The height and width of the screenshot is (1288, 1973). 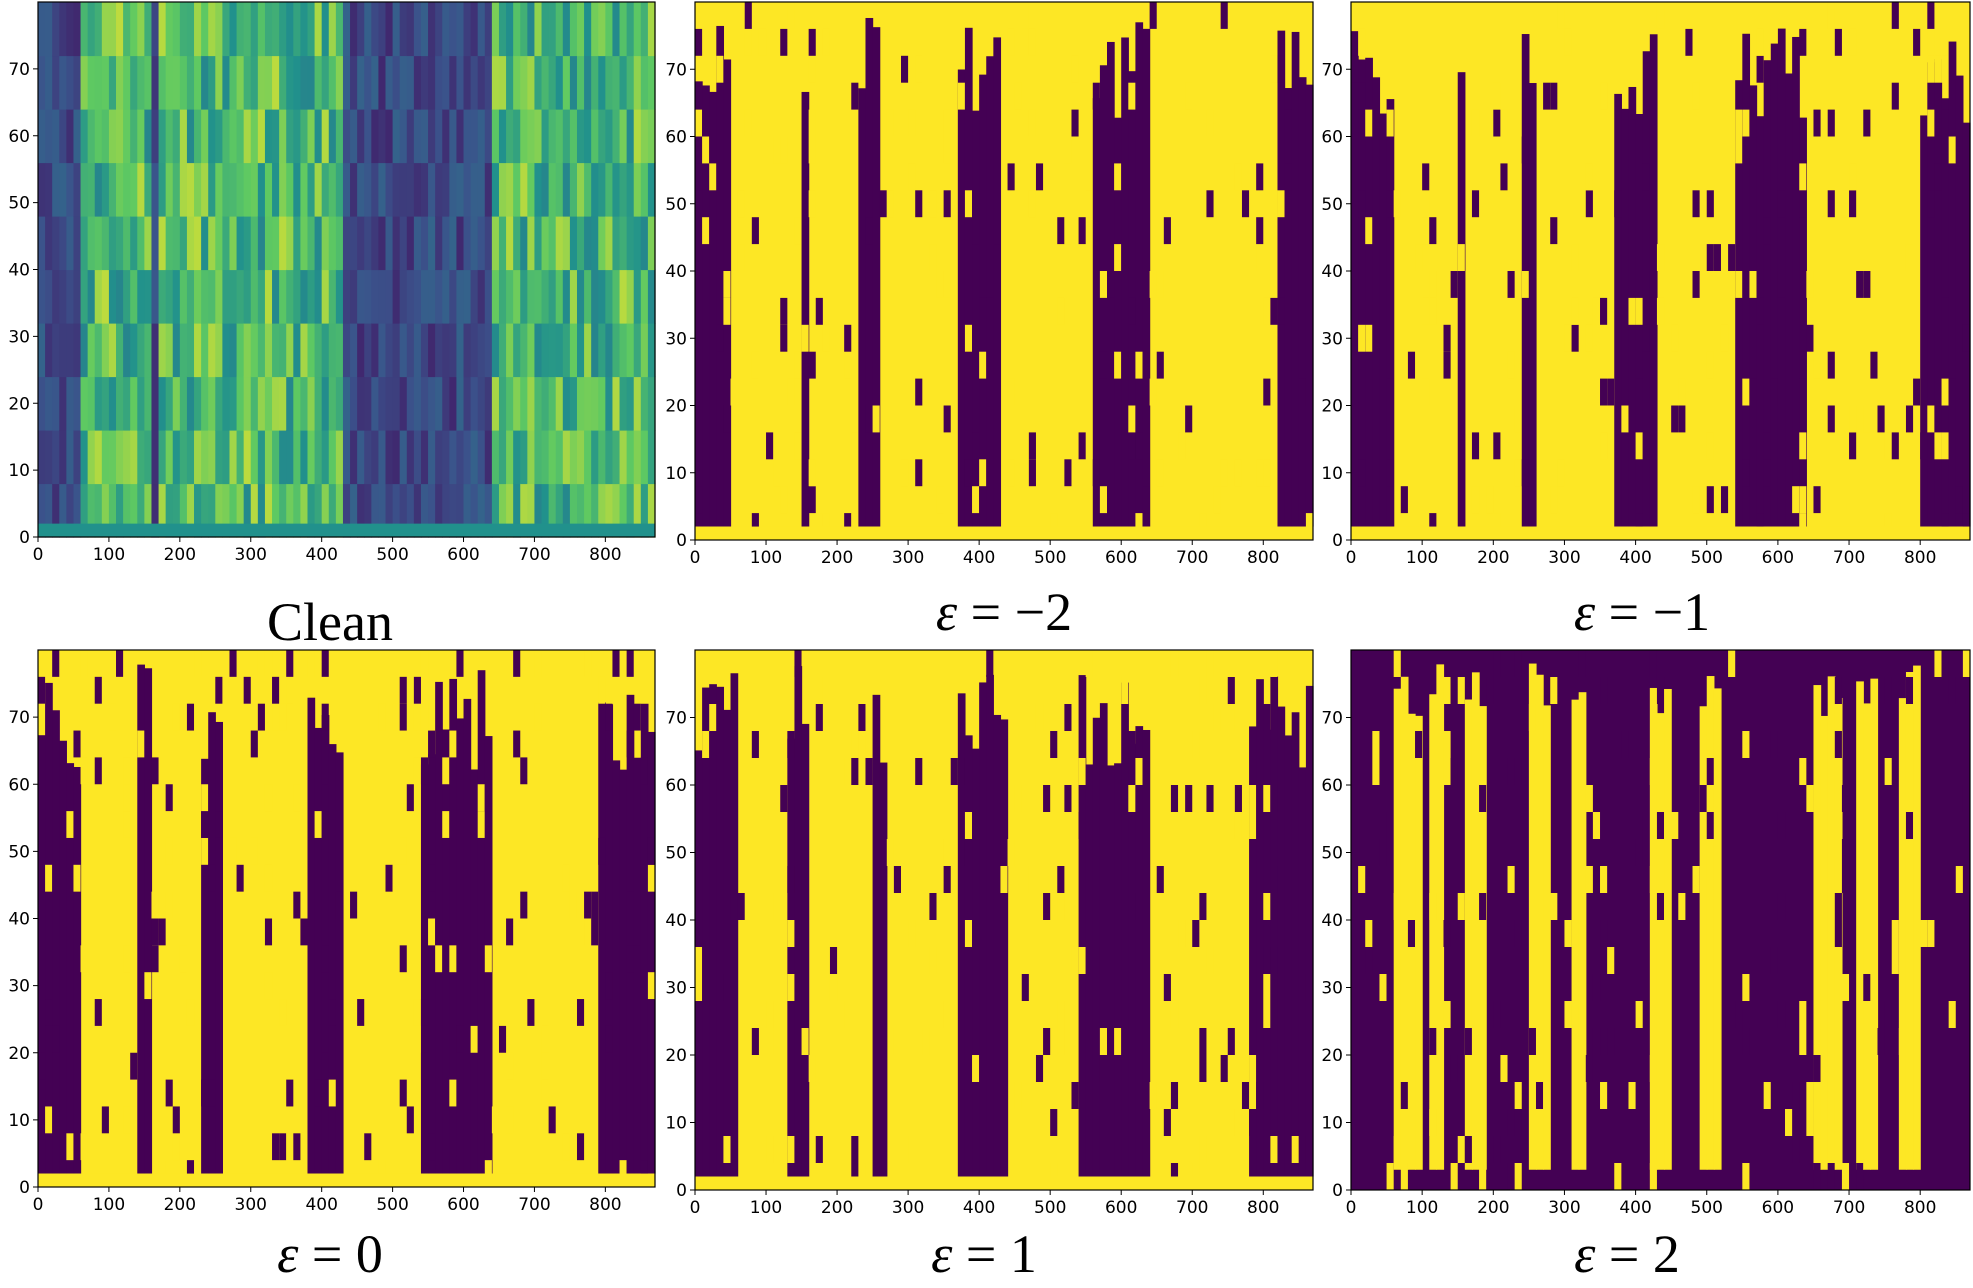 I want to click on heatmap-column-high, so click(x=1575, y=934).